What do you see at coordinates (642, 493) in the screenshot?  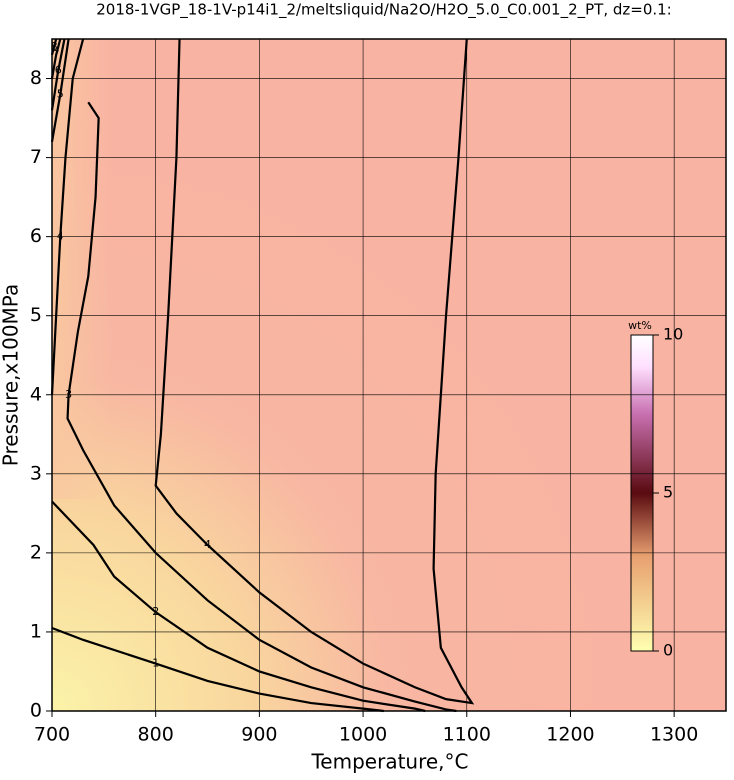 I see `colorbar` at bounding box center [642, 493].